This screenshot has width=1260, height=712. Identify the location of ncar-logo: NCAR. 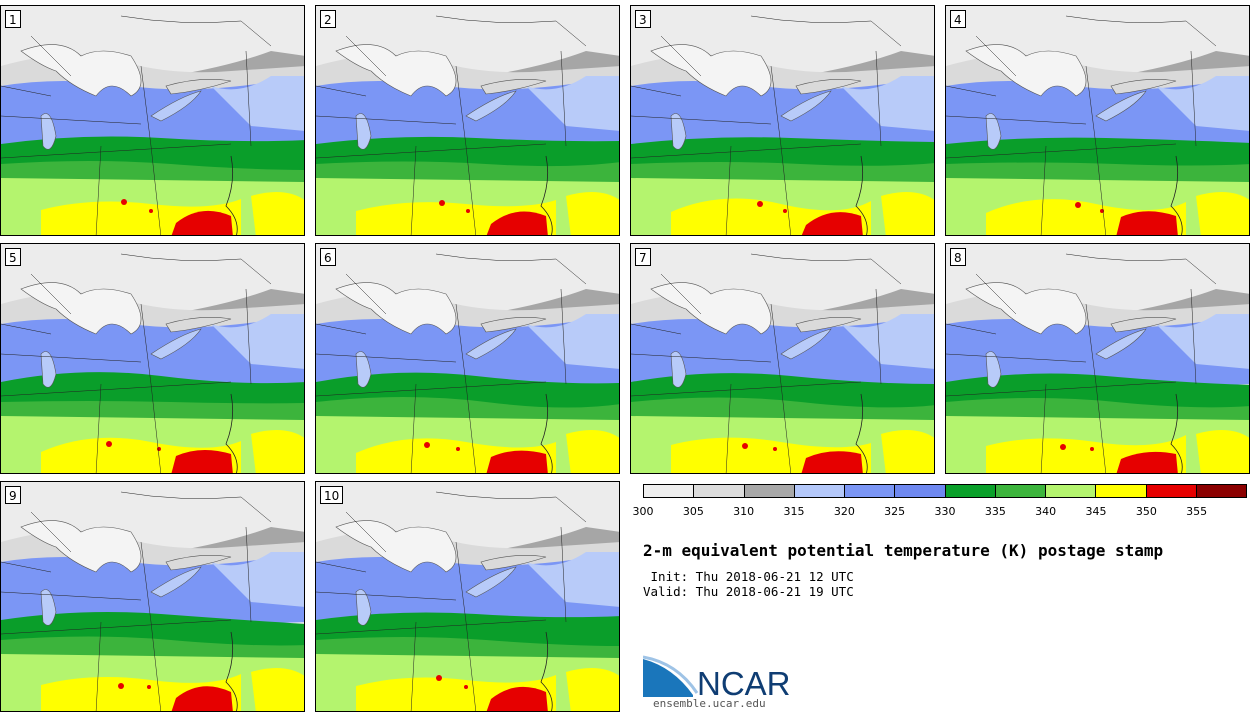
(717, 676).